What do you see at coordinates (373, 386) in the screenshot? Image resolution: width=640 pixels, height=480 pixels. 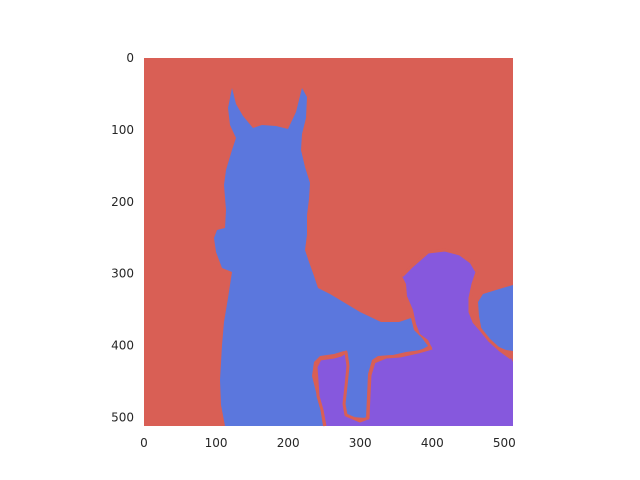 I see `boundary-outline-lower` at bounding box center [373, 386].